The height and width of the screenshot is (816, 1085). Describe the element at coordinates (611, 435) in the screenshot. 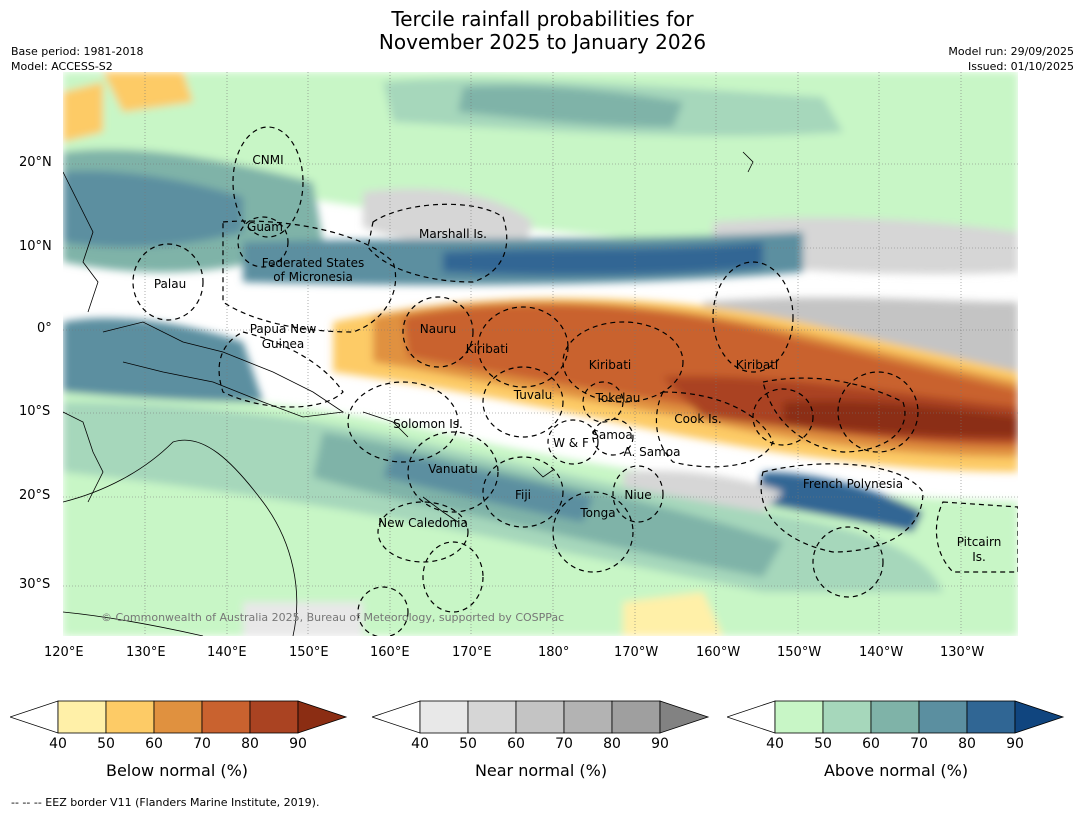

I see `label-samoa: Samoa` at that location.